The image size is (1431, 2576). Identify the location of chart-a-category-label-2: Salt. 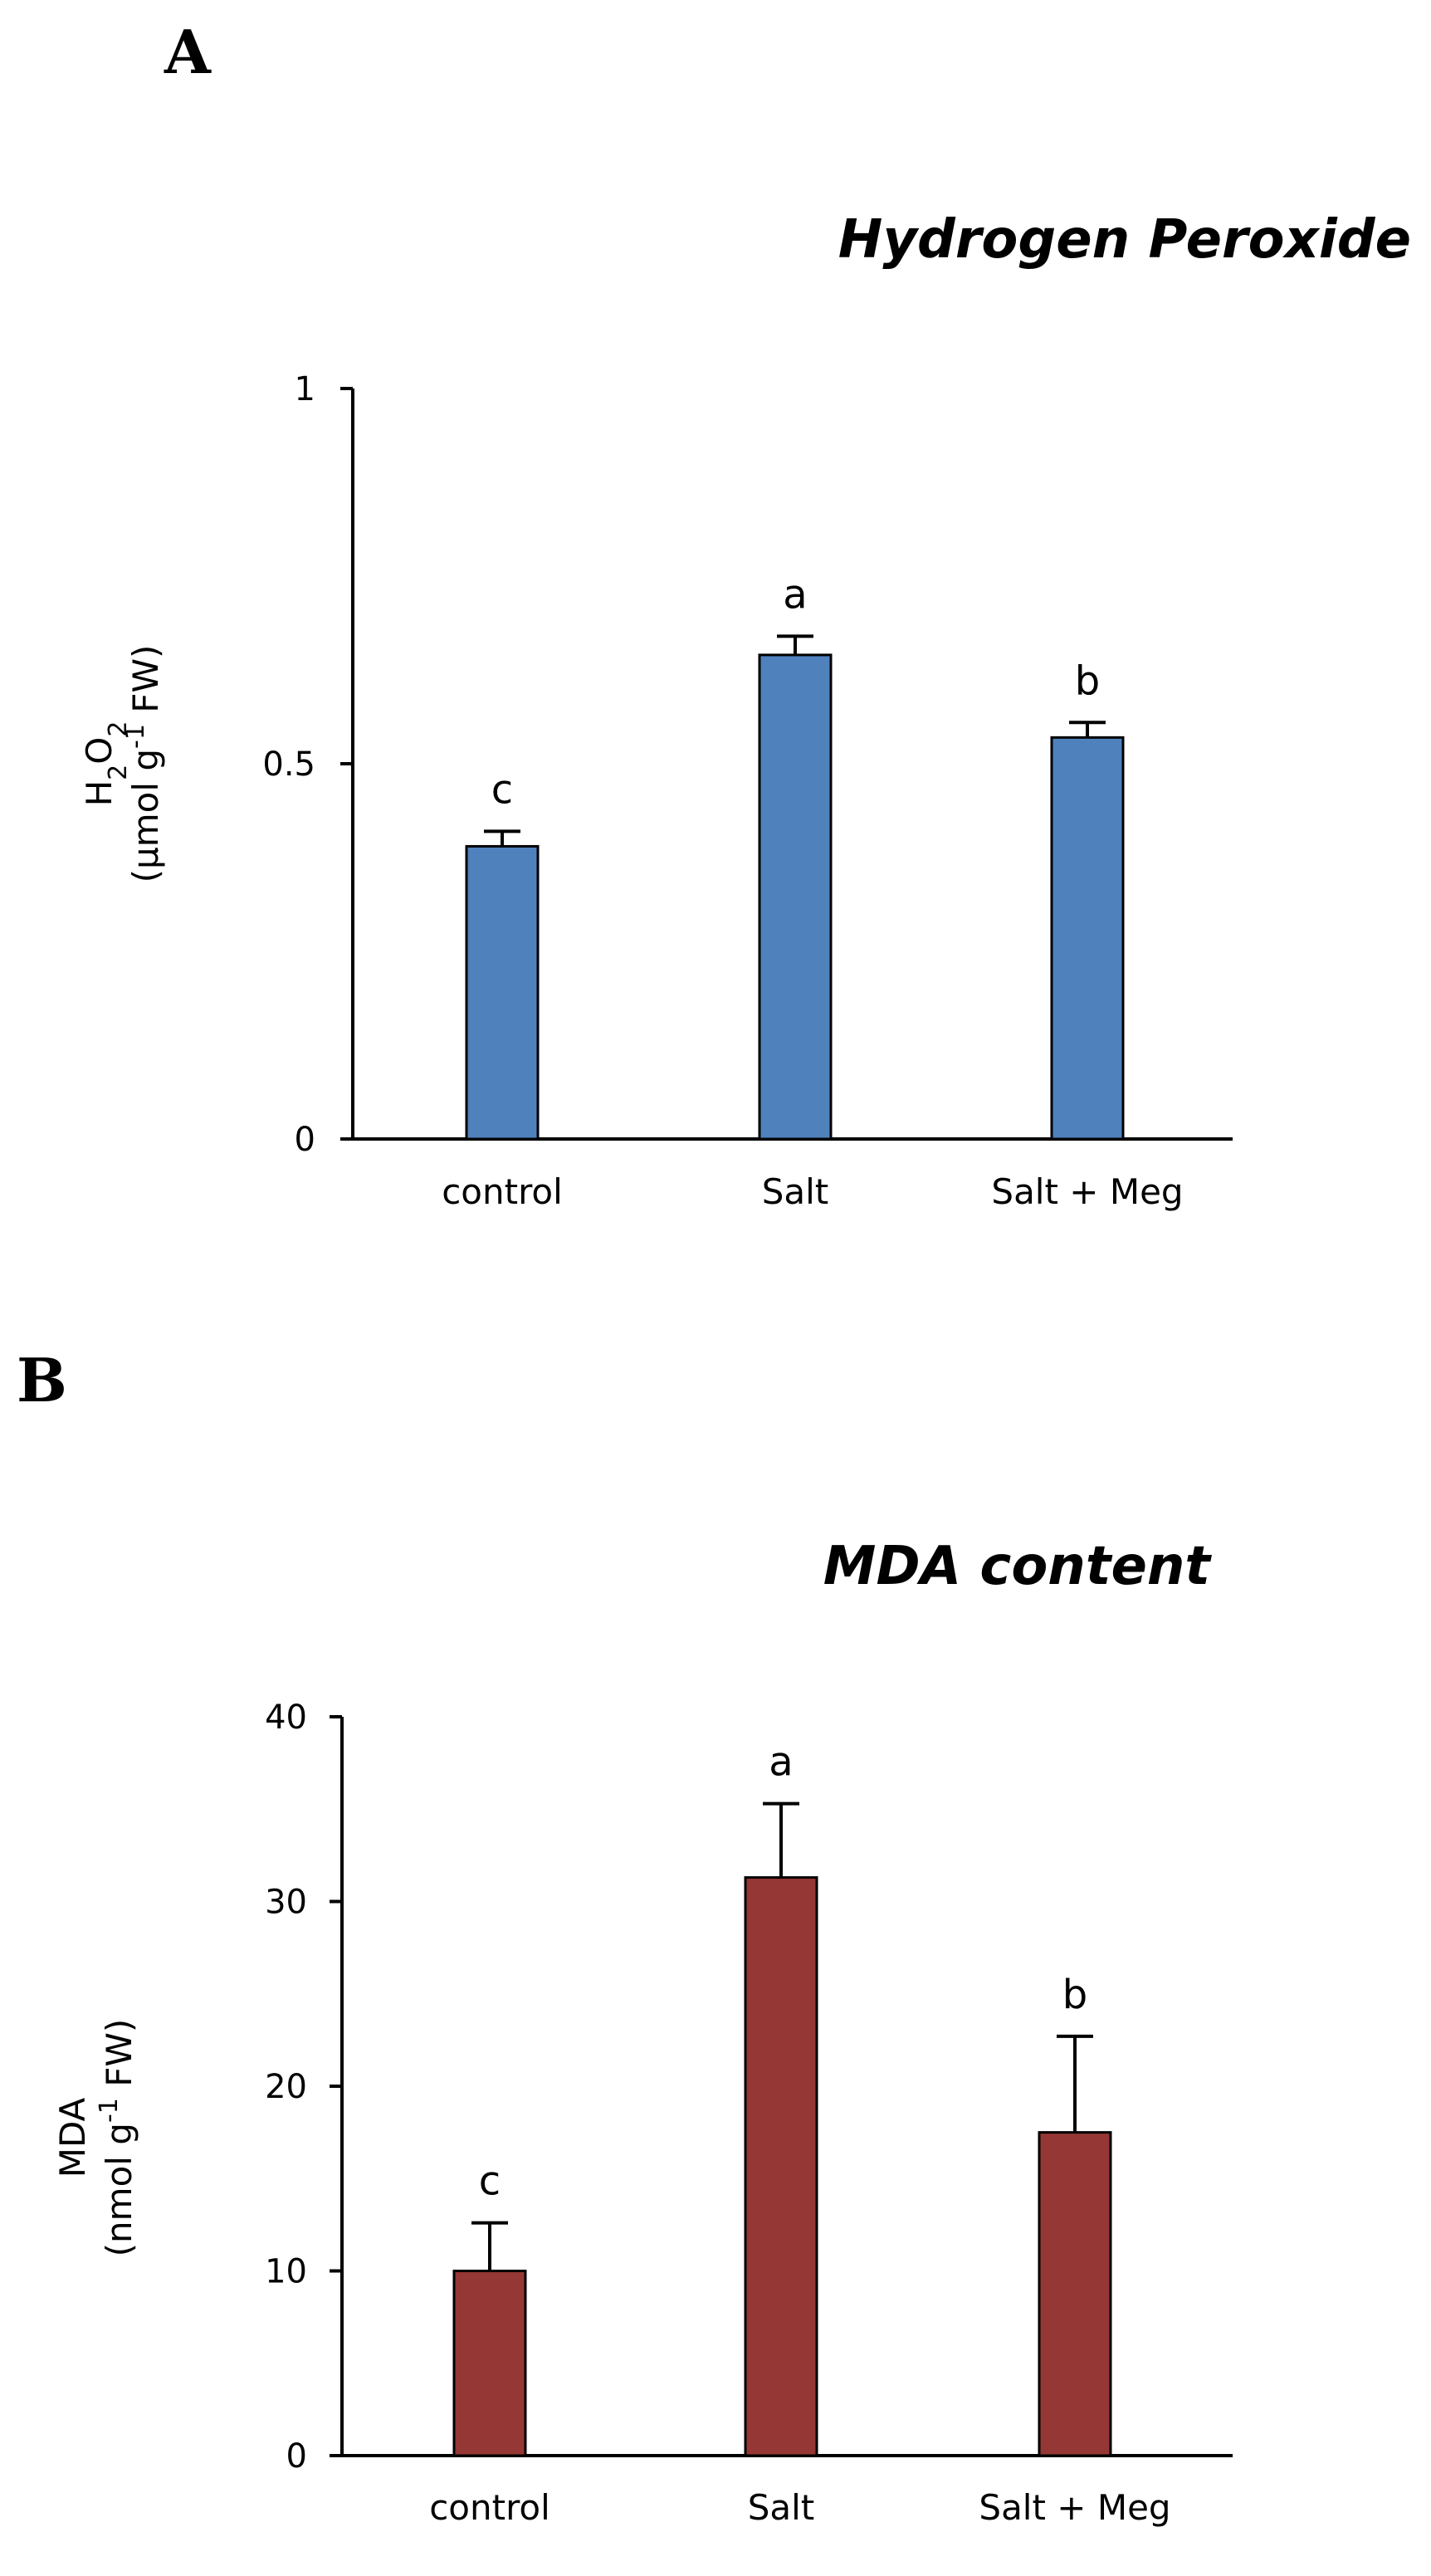
(795, 1191).